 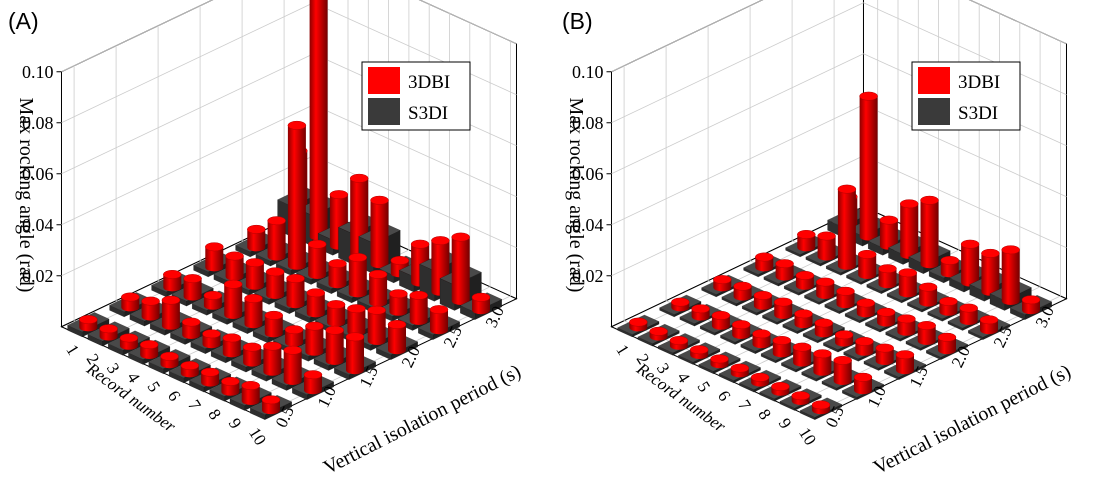 I want to click on legend: 3DBI S3DI, so click(x=416, y=96).